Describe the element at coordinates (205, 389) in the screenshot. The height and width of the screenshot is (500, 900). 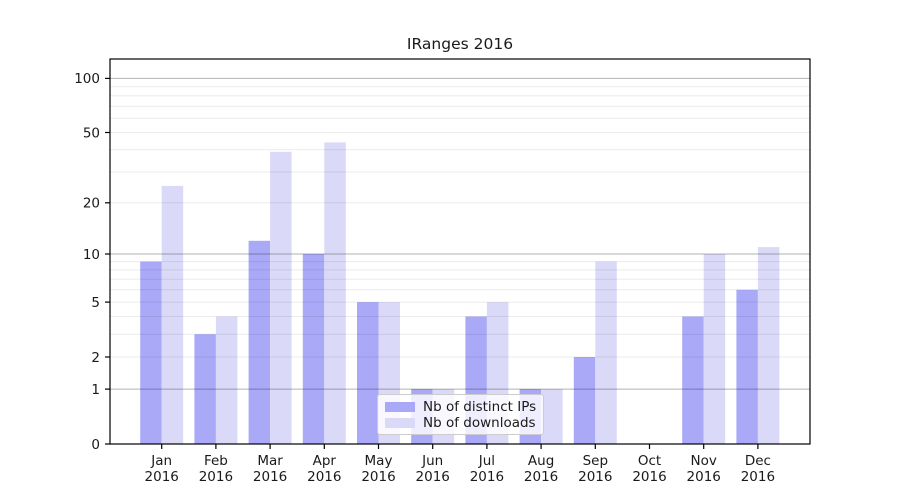
I see `bar-feb-2016-ips` at that location.